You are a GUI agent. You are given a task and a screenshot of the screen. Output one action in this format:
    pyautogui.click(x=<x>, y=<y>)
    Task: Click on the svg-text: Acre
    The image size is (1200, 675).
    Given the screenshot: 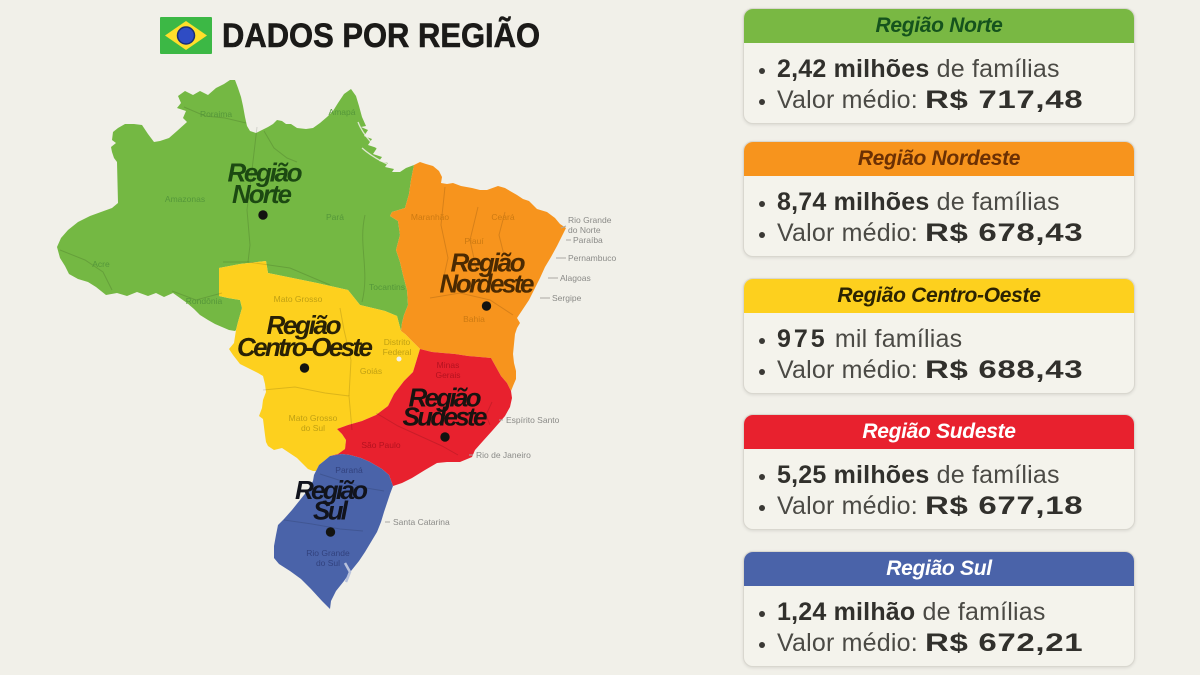 What is the action you would take?
    pyautogui.click(x=101, y=264)
    